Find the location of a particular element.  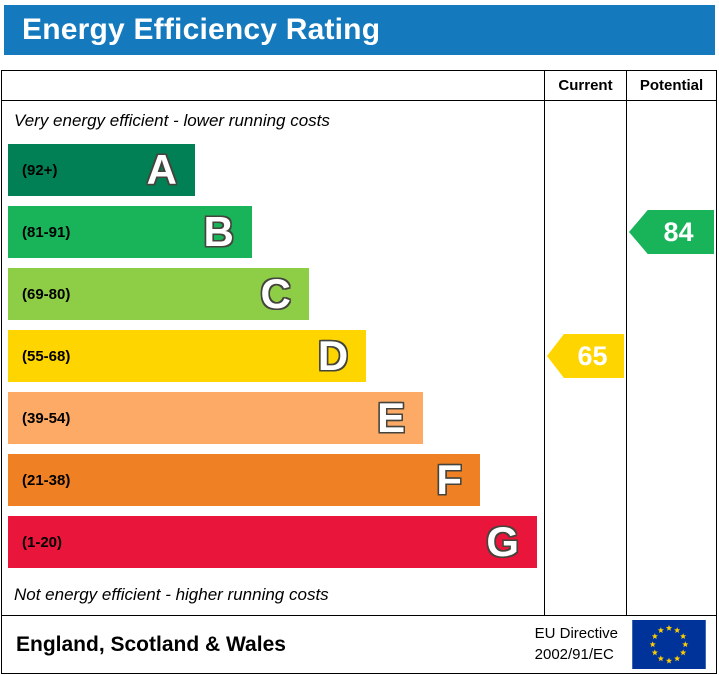

potential-rating-arrow: 84 is located at coordinates (671, 232).